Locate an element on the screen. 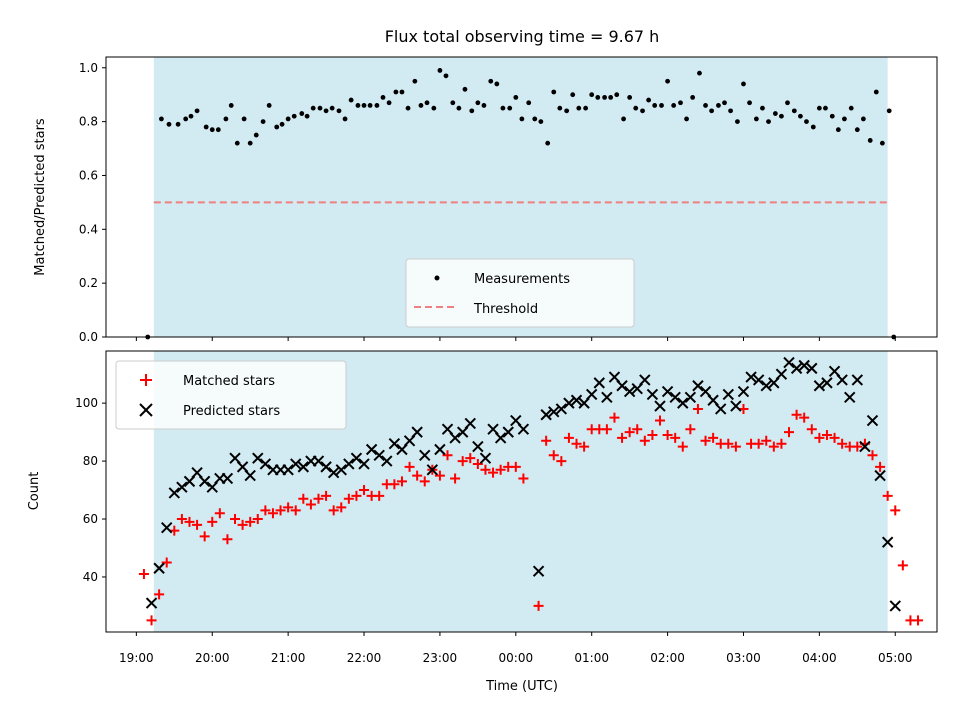 This screenshot has height=720, width=960. top-legend: Measurements Threshold is located at coordinates (520, 293).